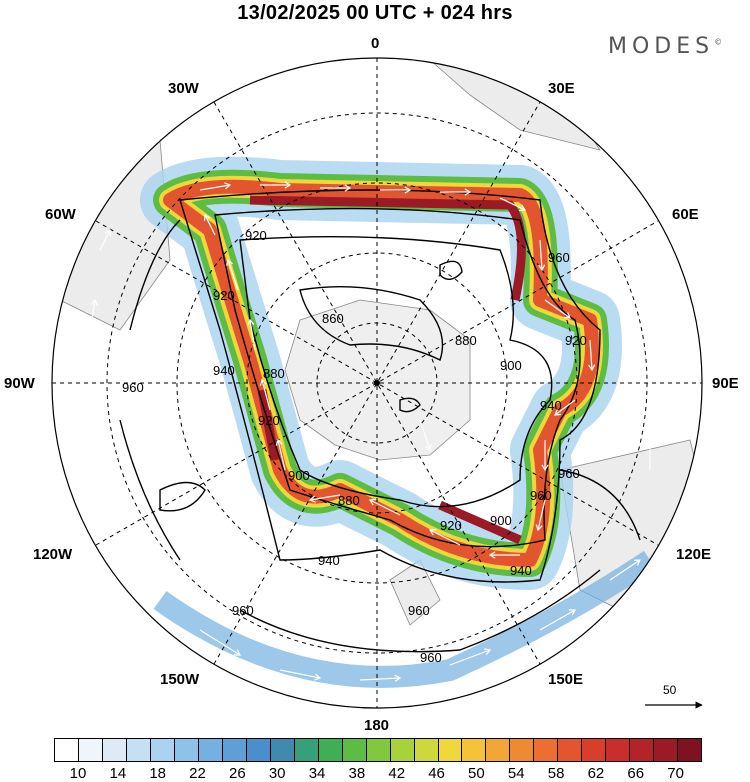 The height and width of the screenshot is (782, 750). Describe the element at coordinates (158, 773) in the screenshot. I see `colorbar-label: 18` at that location.